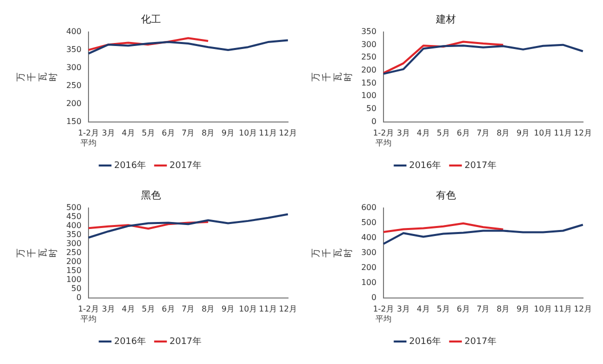 This screenshot has height=364, width=603. What do you see at coordinates (74, 217) in the screenshot?
I see `y-tick-label: 450` at bounding box center [74, 217].